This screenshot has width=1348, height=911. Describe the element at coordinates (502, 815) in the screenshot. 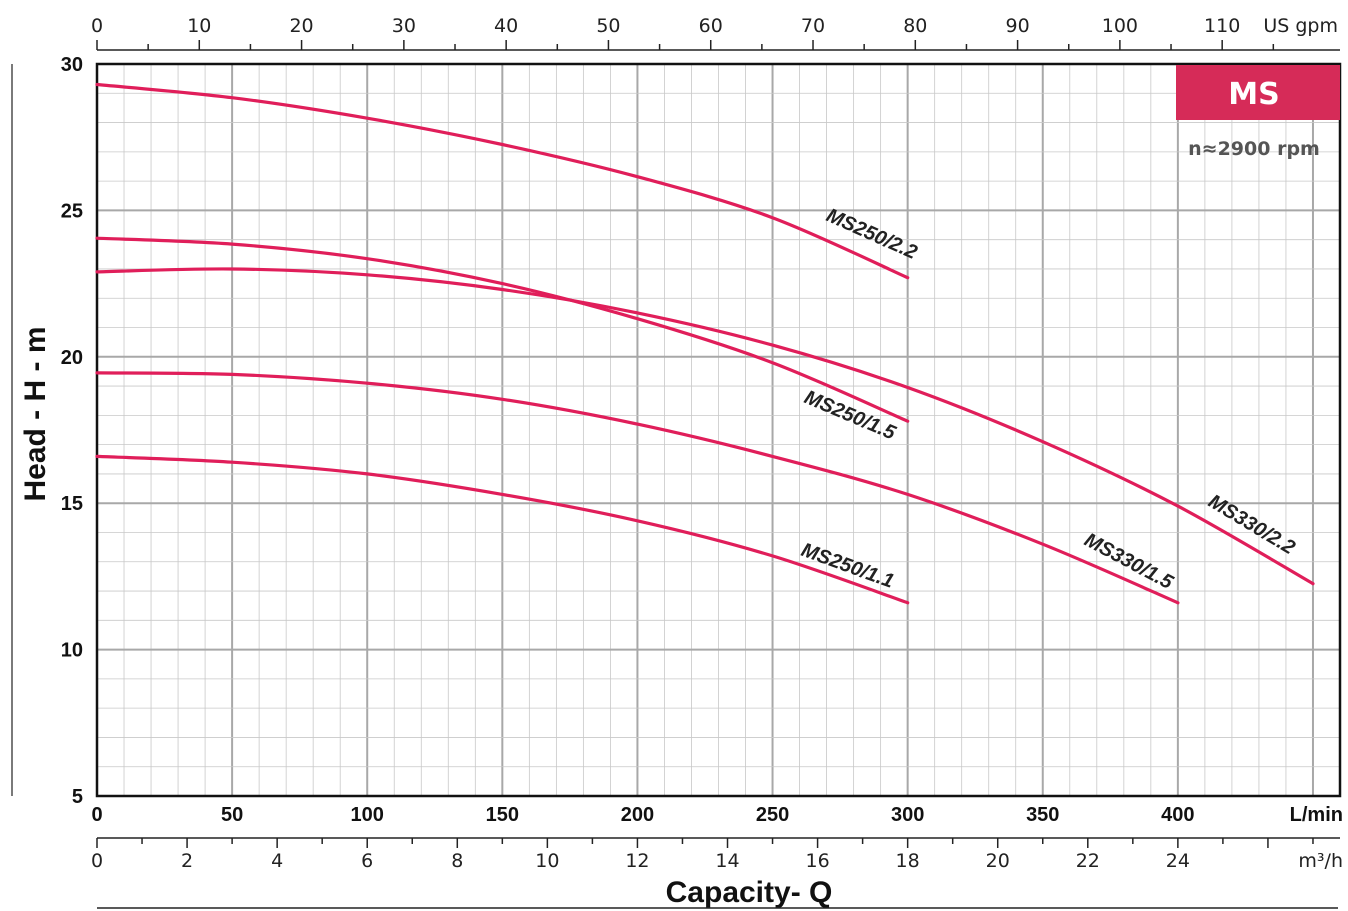

I see `lmin-tick-label: 150` at that location.